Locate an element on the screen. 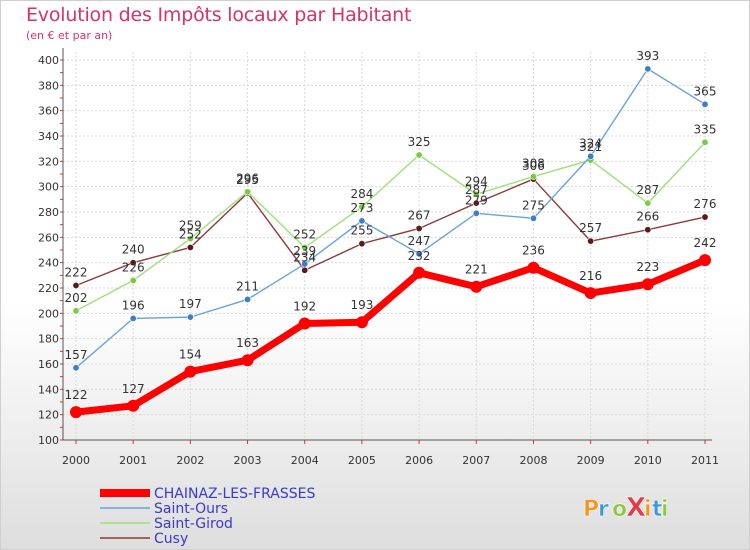 The width and height of the screenshot is (750, 550). data-label: 232 is located at coordinates (419, 256).